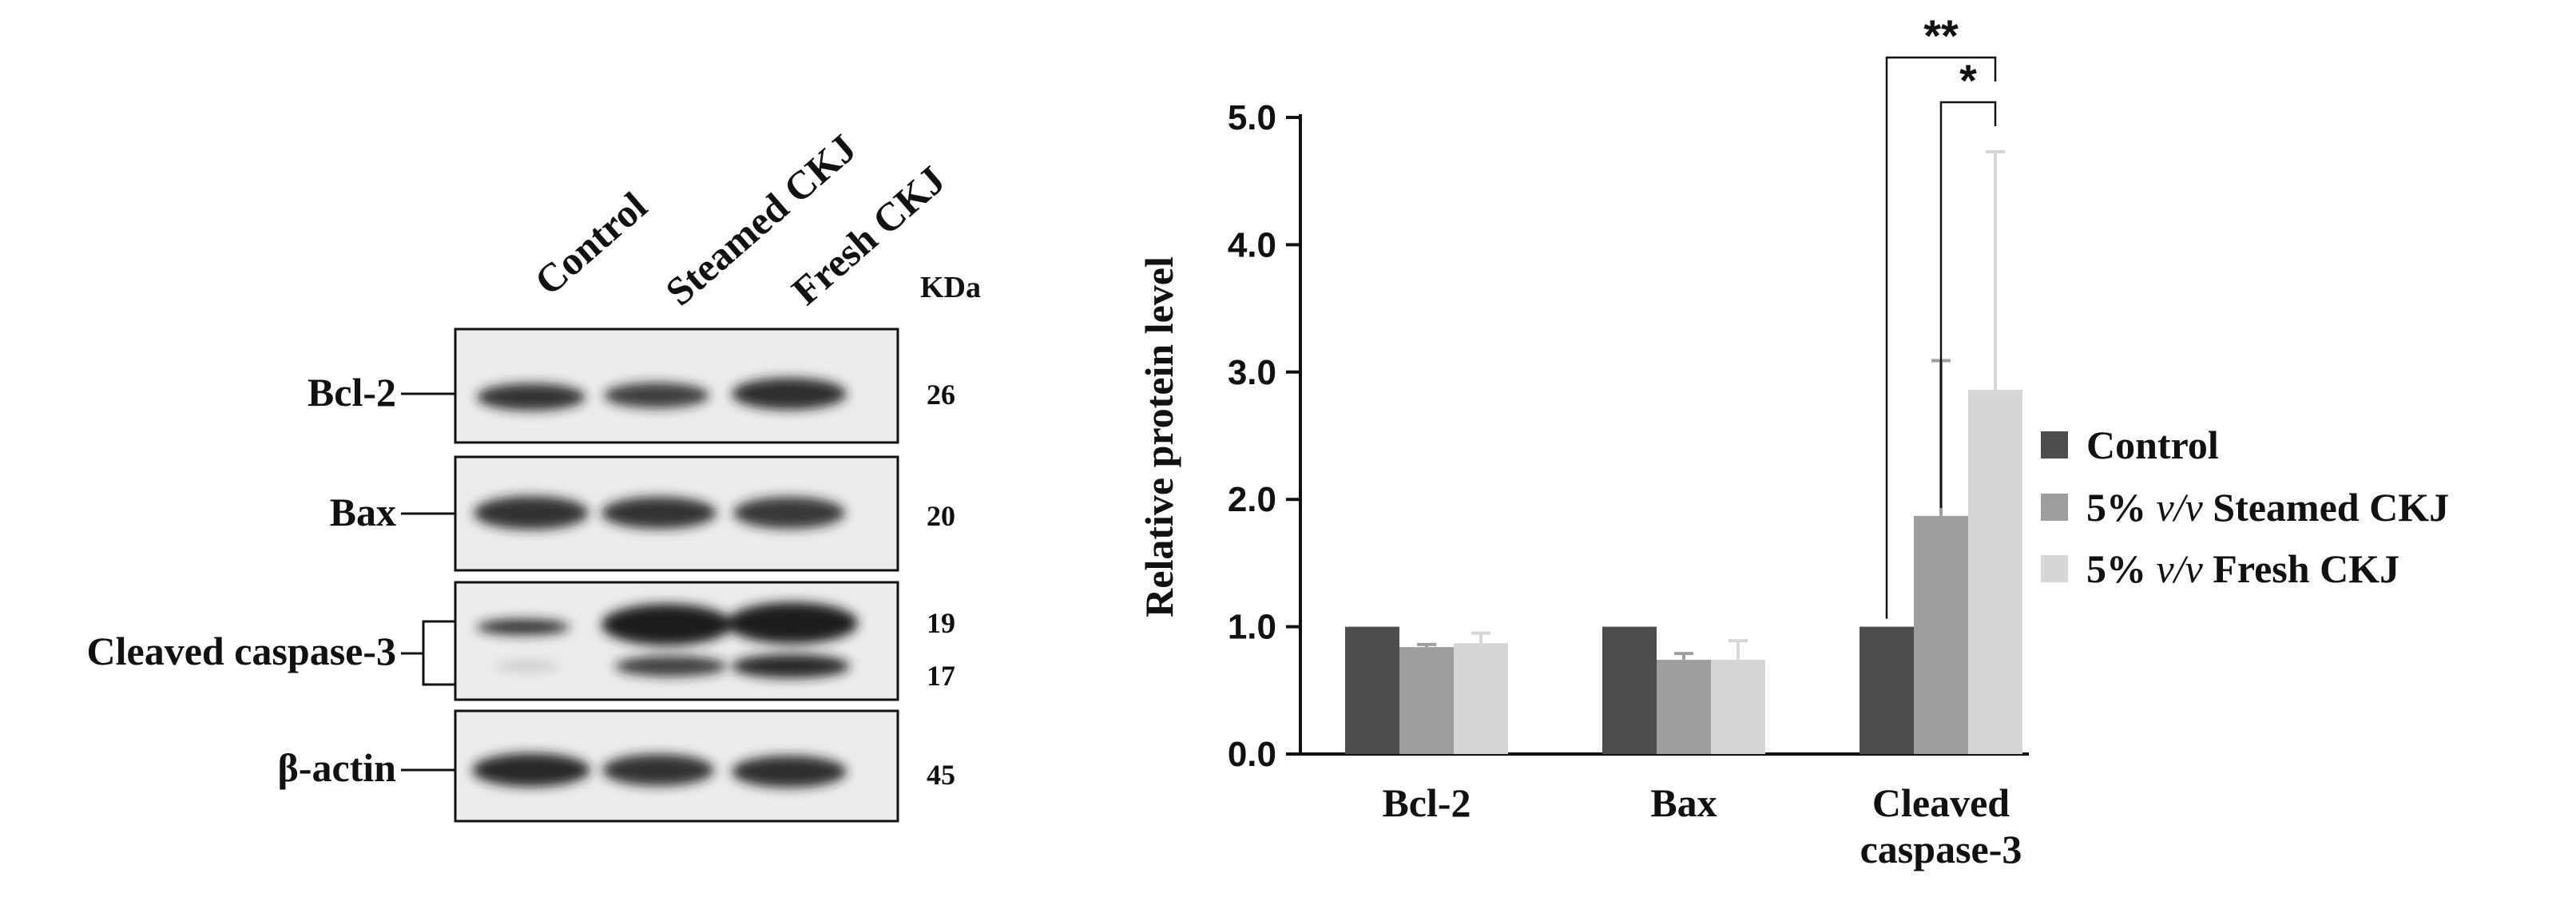 Image resolution: width=2576 pixels, height=901 pixels. I want to click on protein-label-bcl2: Bcl-2, so click(352, 392).